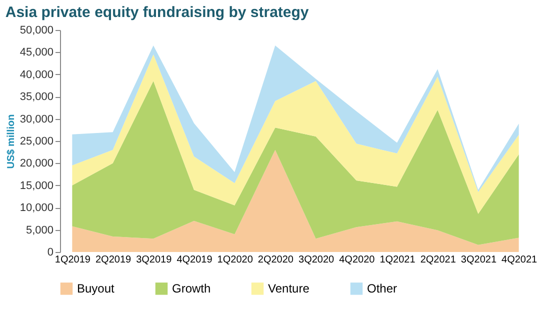 The width and height of the screenshot is (540, 334). What do you see at coordinates (37, 164) in the screenshot?
I see `y-tick-label: 20,000` at bounding box center [37, 164].